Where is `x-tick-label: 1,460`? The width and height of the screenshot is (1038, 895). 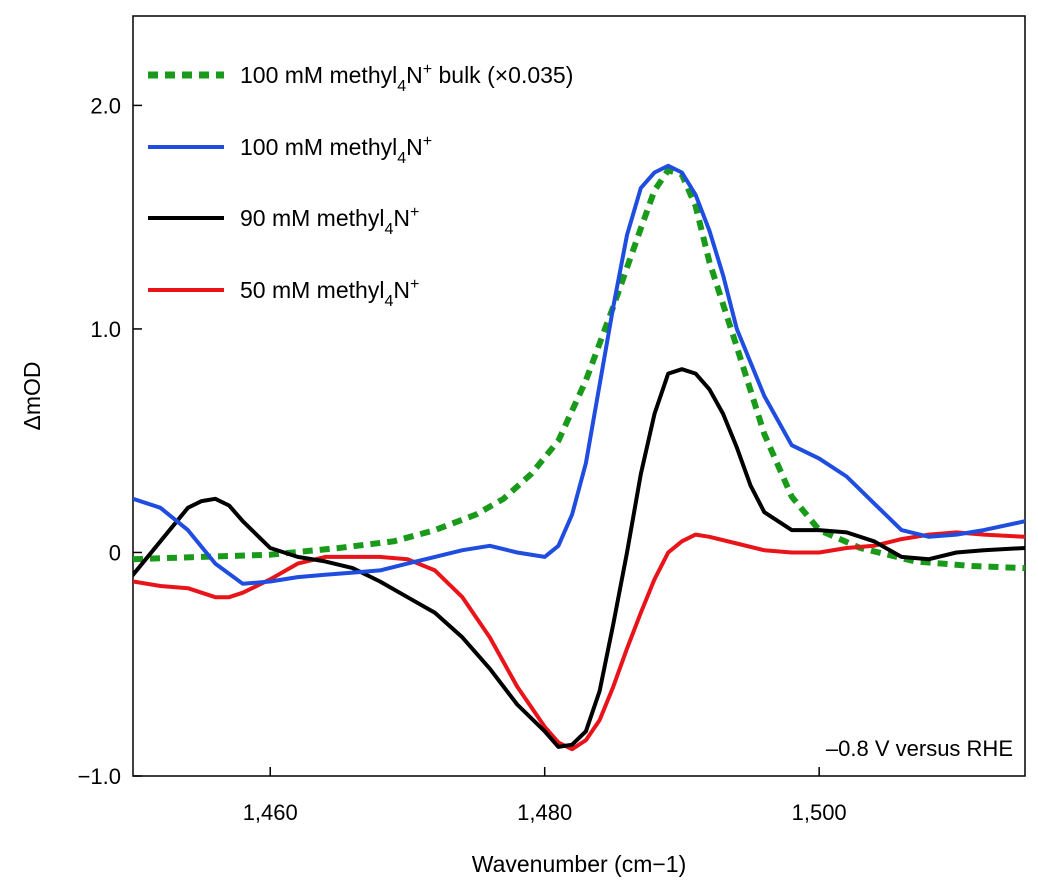 x-tick-label: 1,460 is located at coordinates (270, 812).